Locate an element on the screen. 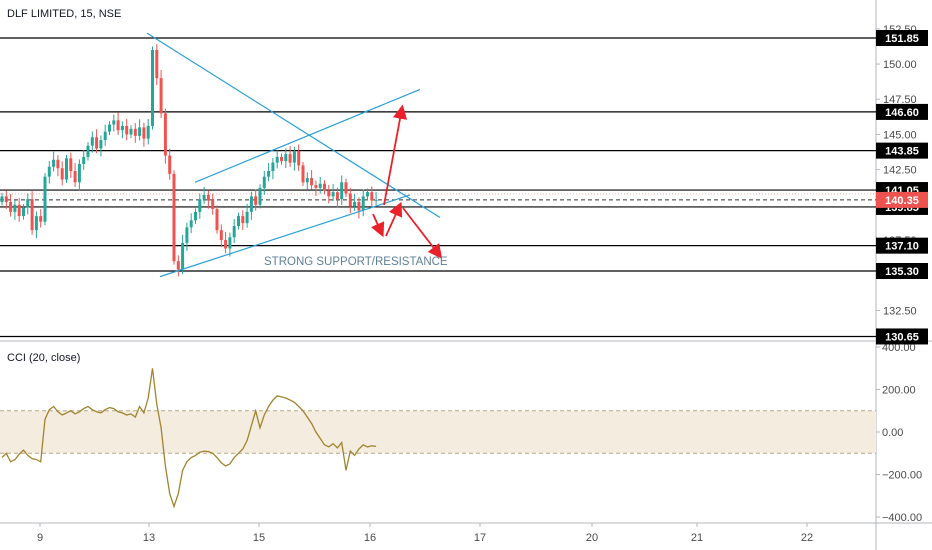 Image resolution: width=932 pixels, height=550 pixels. trendline-resistance is located at coordinates (307, 135).